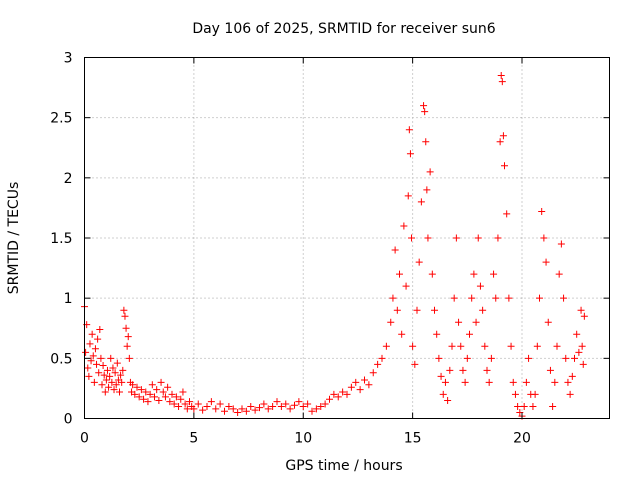 The height and width of the screenshot is (480, 640). I want to click on y-axis-label: SRMTID / TECUs, so click(14, 238).